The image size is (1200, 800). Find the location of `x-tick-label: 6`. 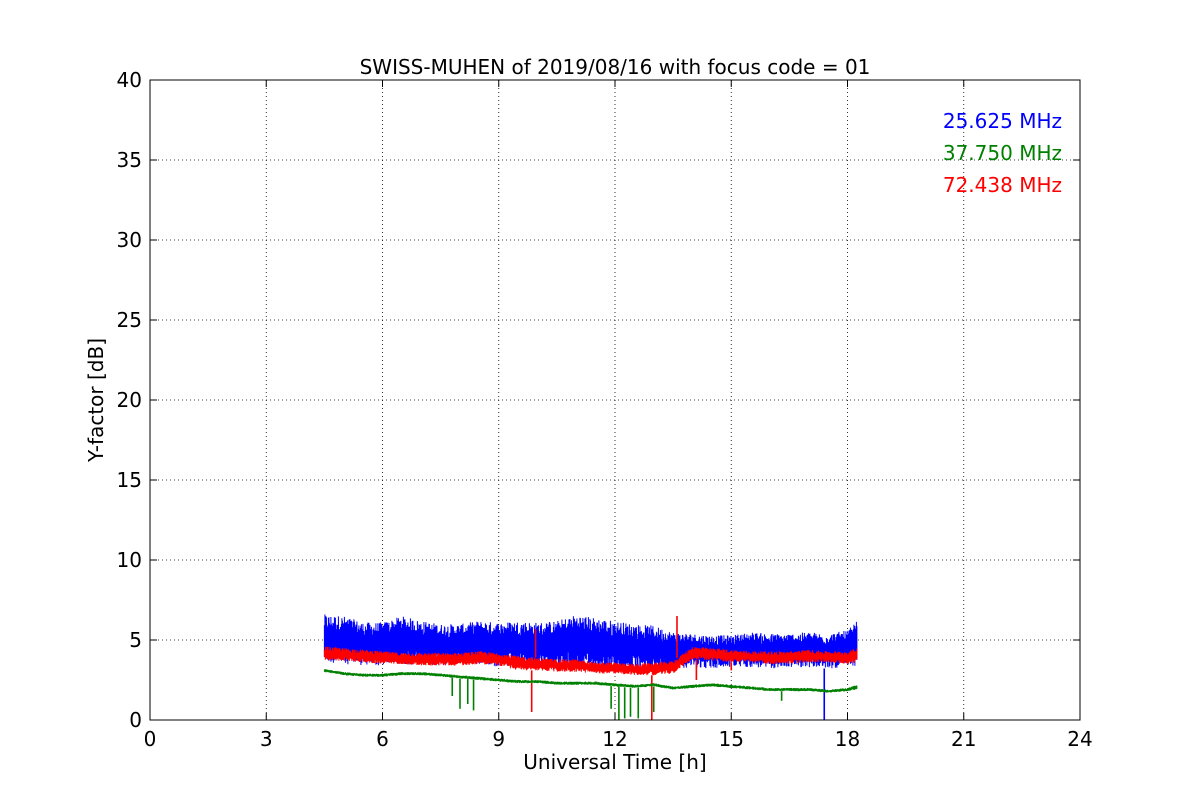

x-tick-label: 6 is located at coordinates (382, 739).